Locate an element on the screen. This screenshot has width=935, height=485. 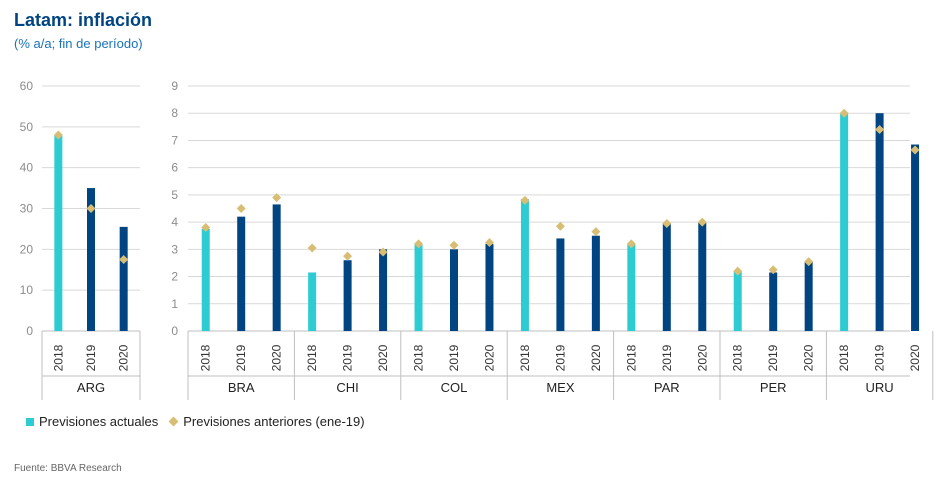
year-label-uru-2020: 2020 is located at coordinates (915, 357).